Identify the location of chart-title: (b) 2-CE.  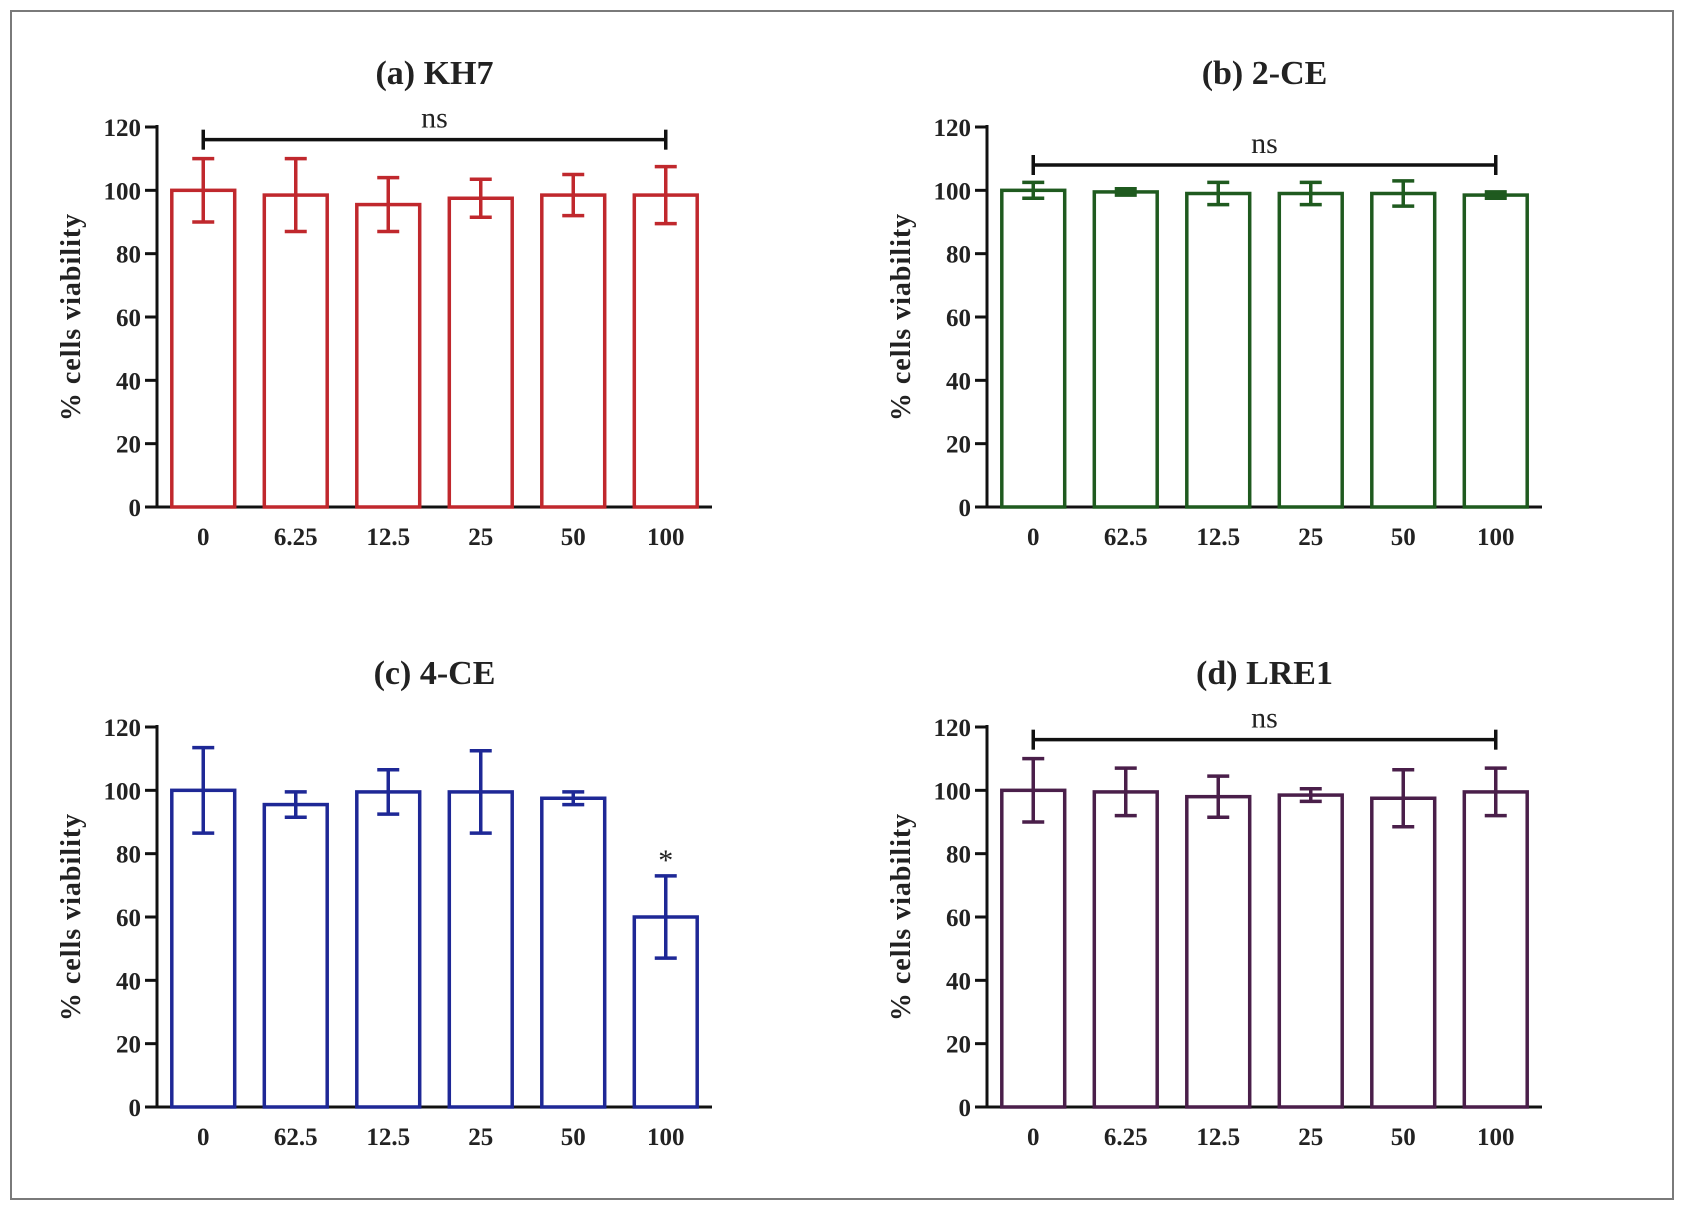
(1265, 73).